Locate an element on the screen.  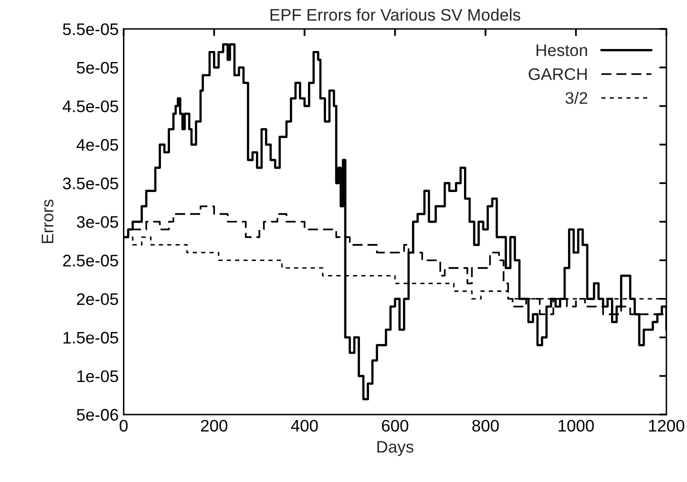
y-tick-label: 3e-05 is located at coordinates (97, 222).